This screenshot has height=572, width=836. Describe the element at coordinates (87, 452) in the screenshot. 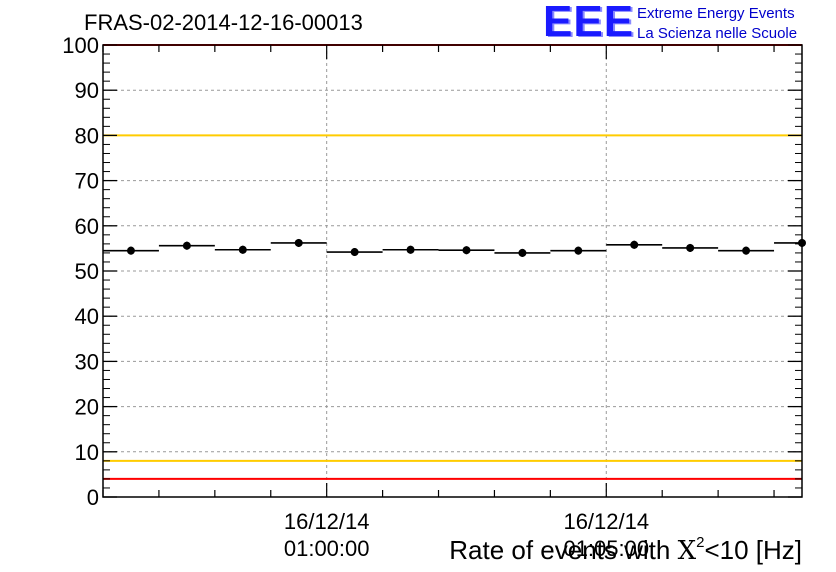

I see `y-tick-label: 10` at that location.